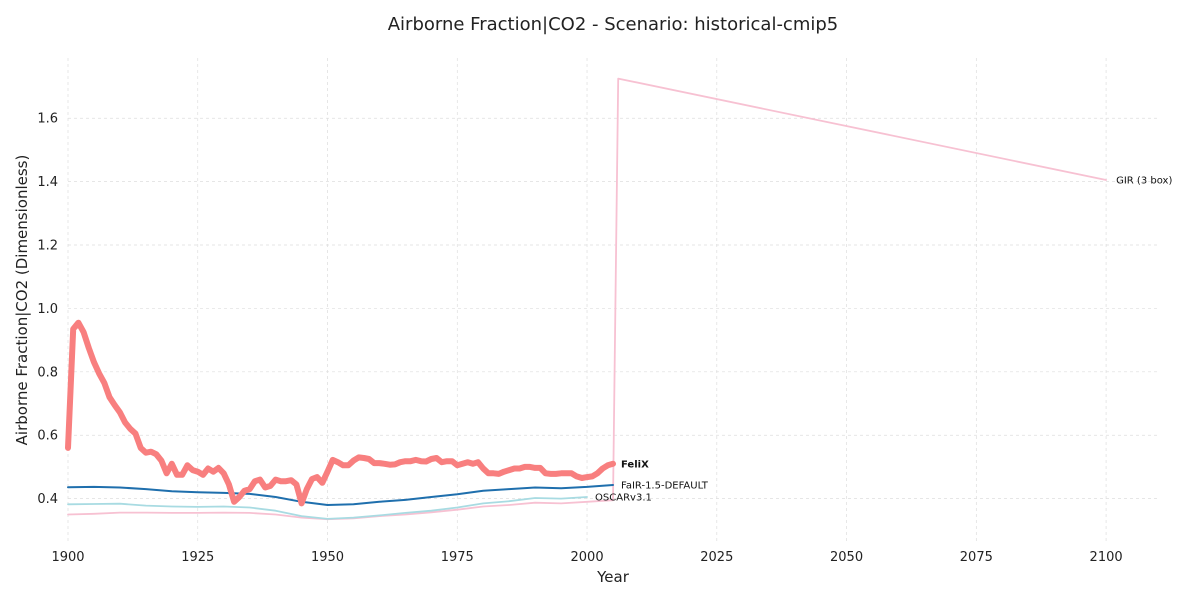 Image resolution: width=1200 pixels, height=600 pixels. Describe the element at coordinates (846, 557) in the screenshot. I see `x-tick-label: 2050` at that location.